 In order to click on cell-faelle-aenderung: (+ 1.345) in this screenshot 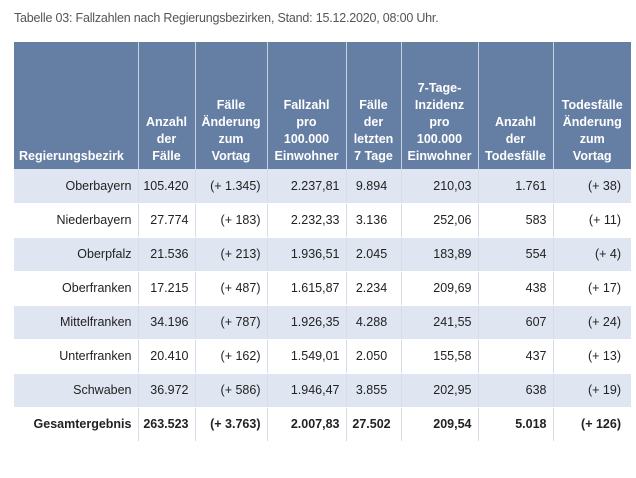, I will do `click(231, 186)`.